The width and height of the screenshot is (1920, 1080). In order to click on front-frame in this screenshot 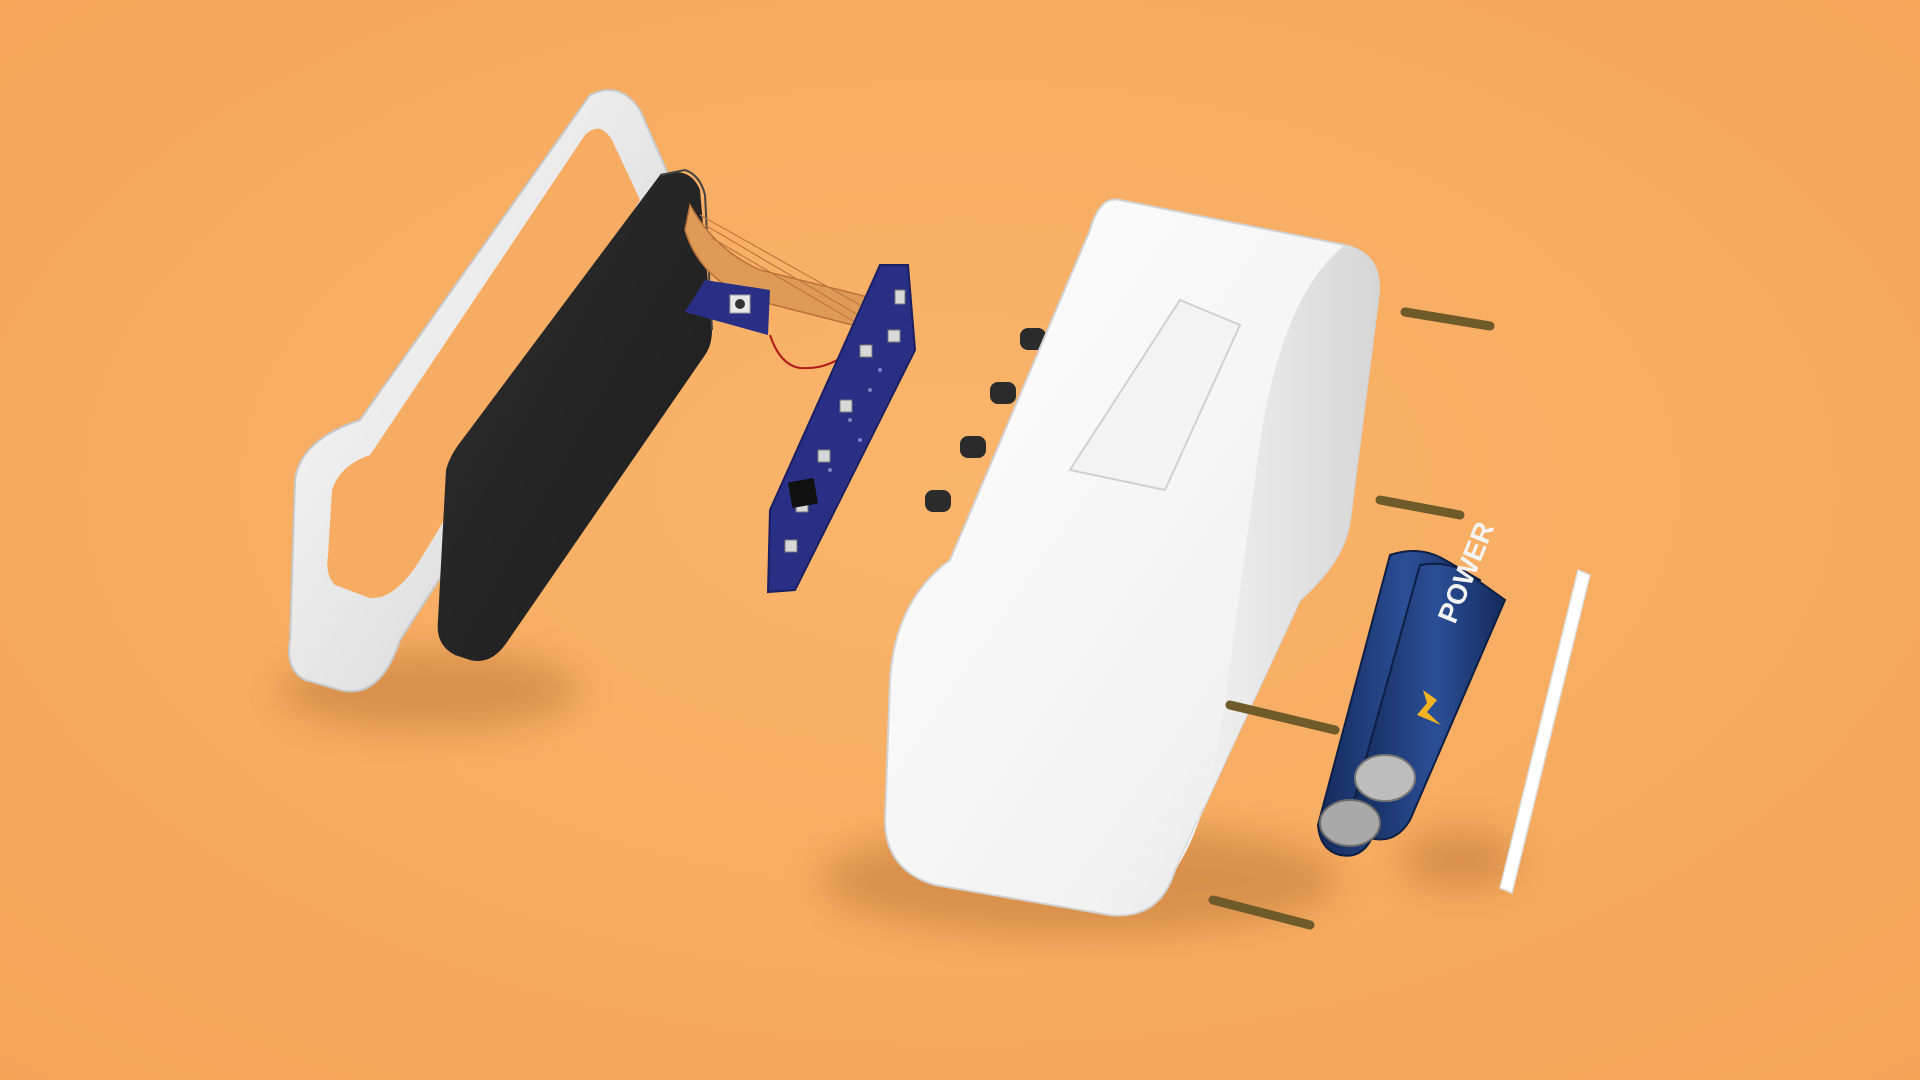, I will do `click(483, 391)`.